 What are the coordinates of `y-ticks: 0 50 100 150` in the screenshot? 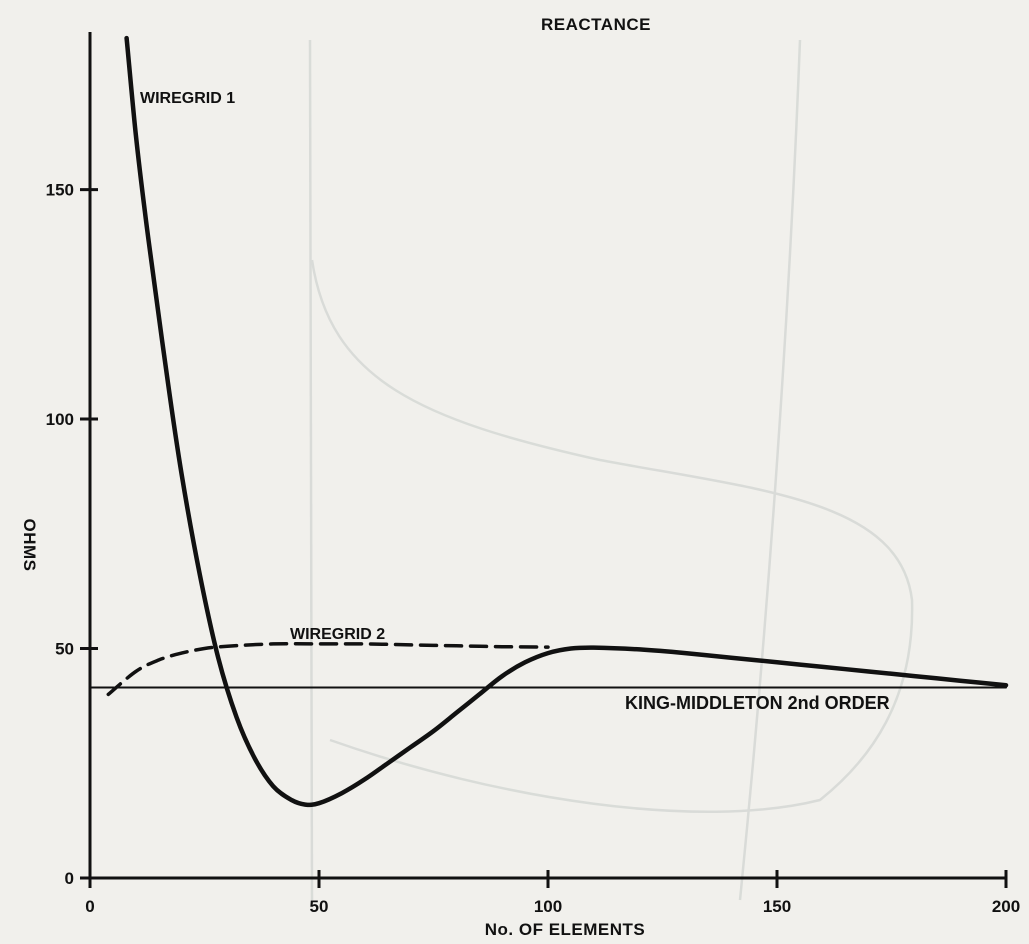 It's located at (72, 534).